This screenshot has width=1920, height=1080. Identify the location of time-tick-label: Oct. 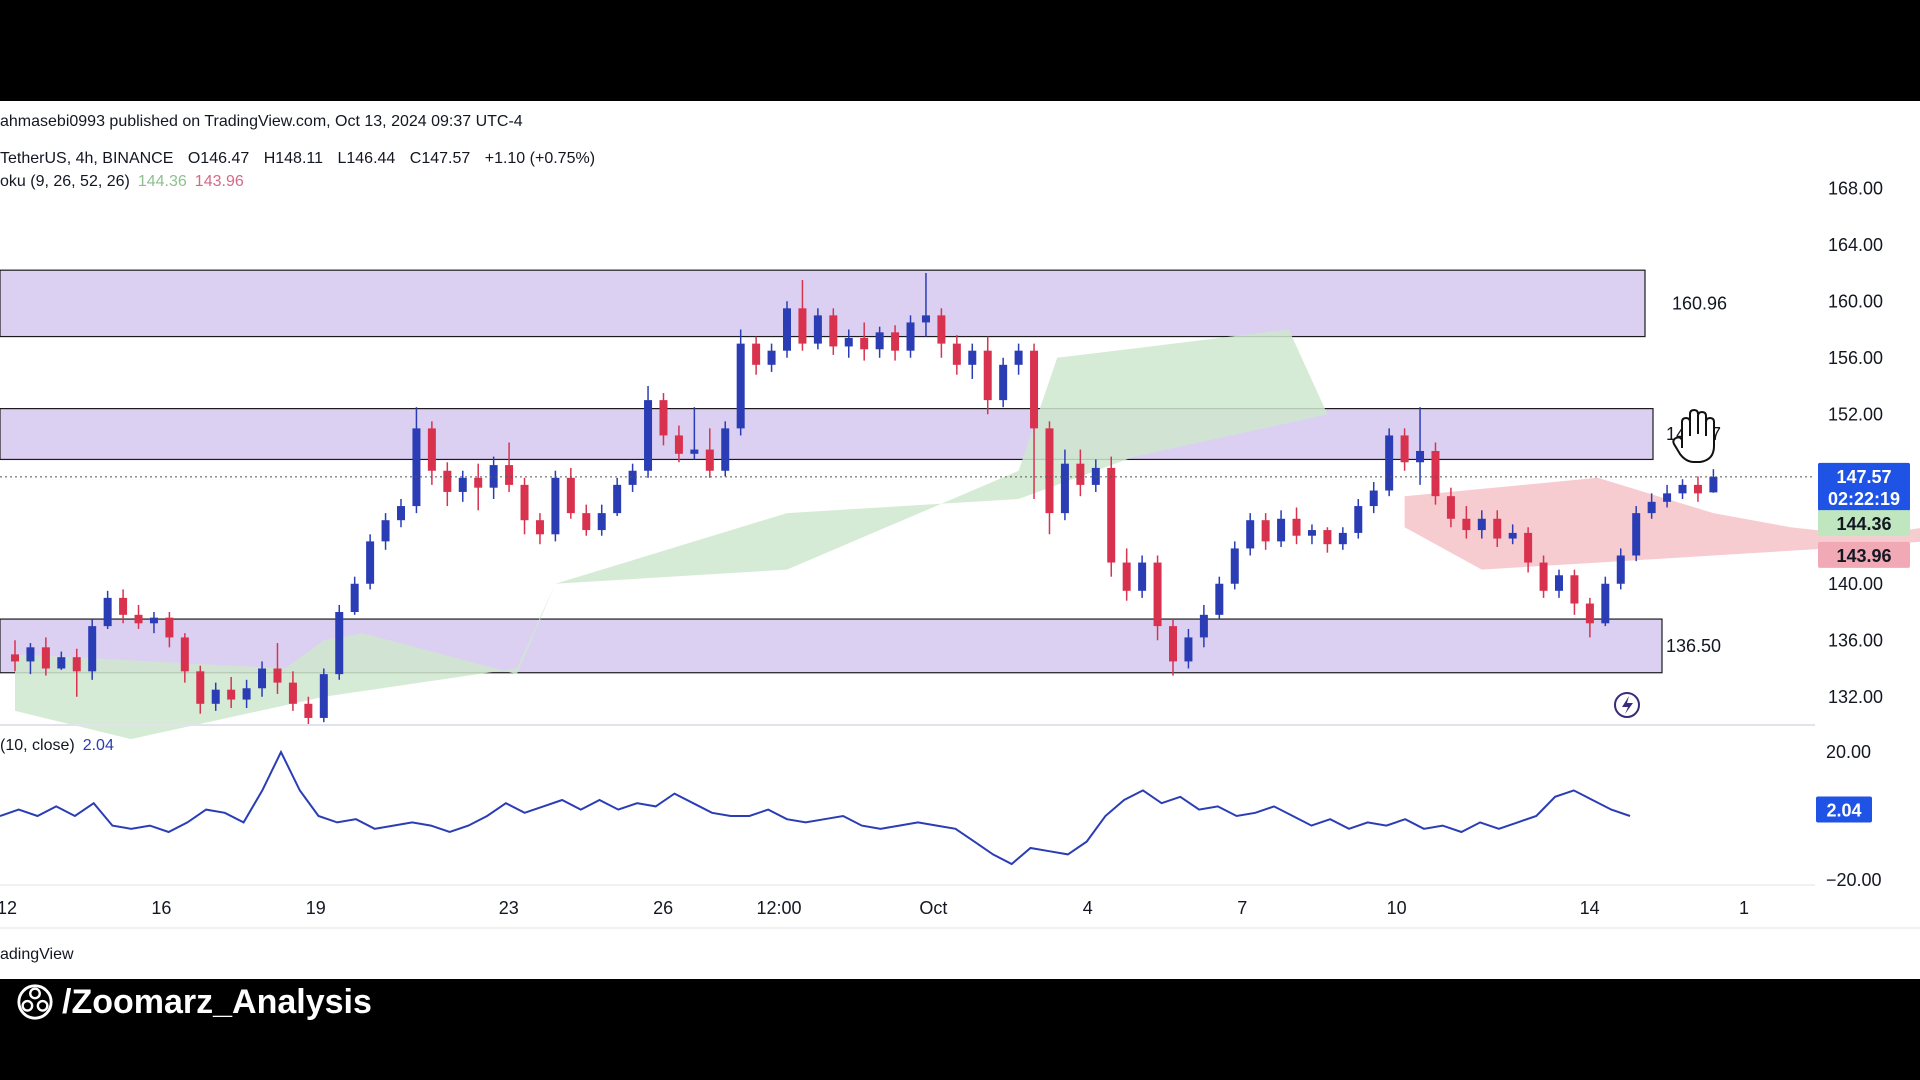
(933, 908).